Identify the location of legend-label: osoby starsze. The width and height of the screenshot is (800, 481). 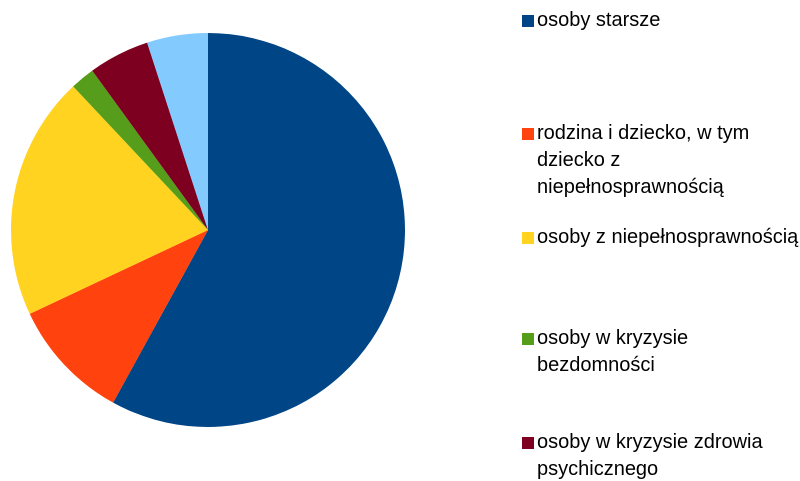
(599, 20).